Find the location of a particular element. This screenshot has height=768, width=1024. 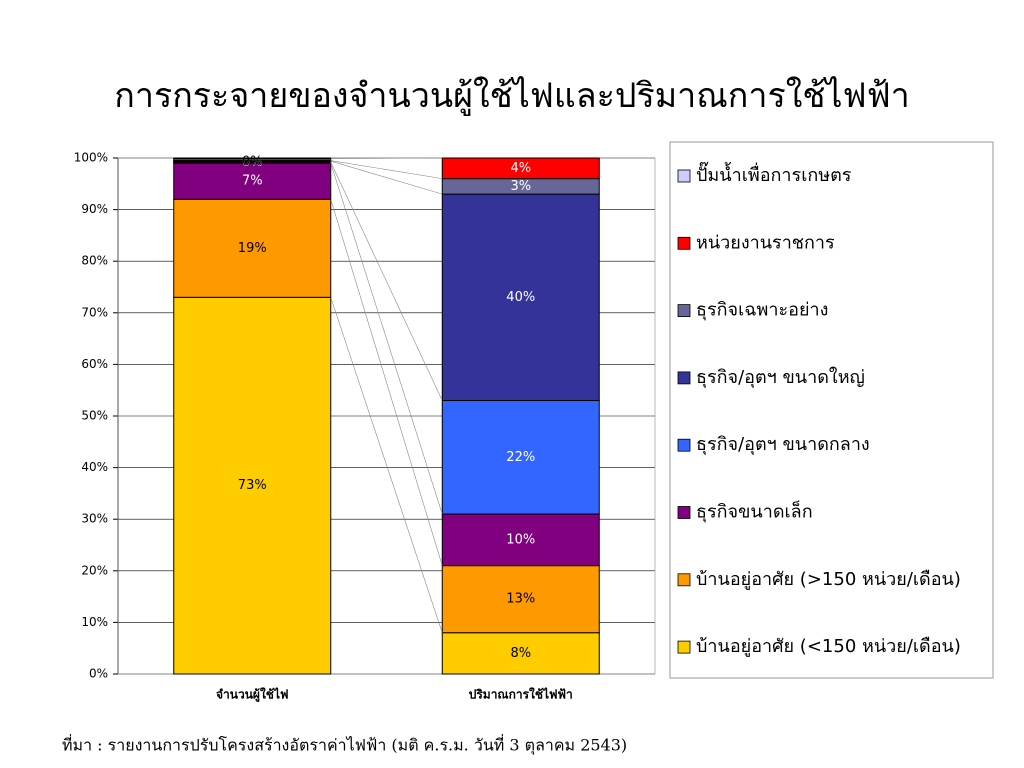

data-label: 7% is located at coordinates (252, 181).